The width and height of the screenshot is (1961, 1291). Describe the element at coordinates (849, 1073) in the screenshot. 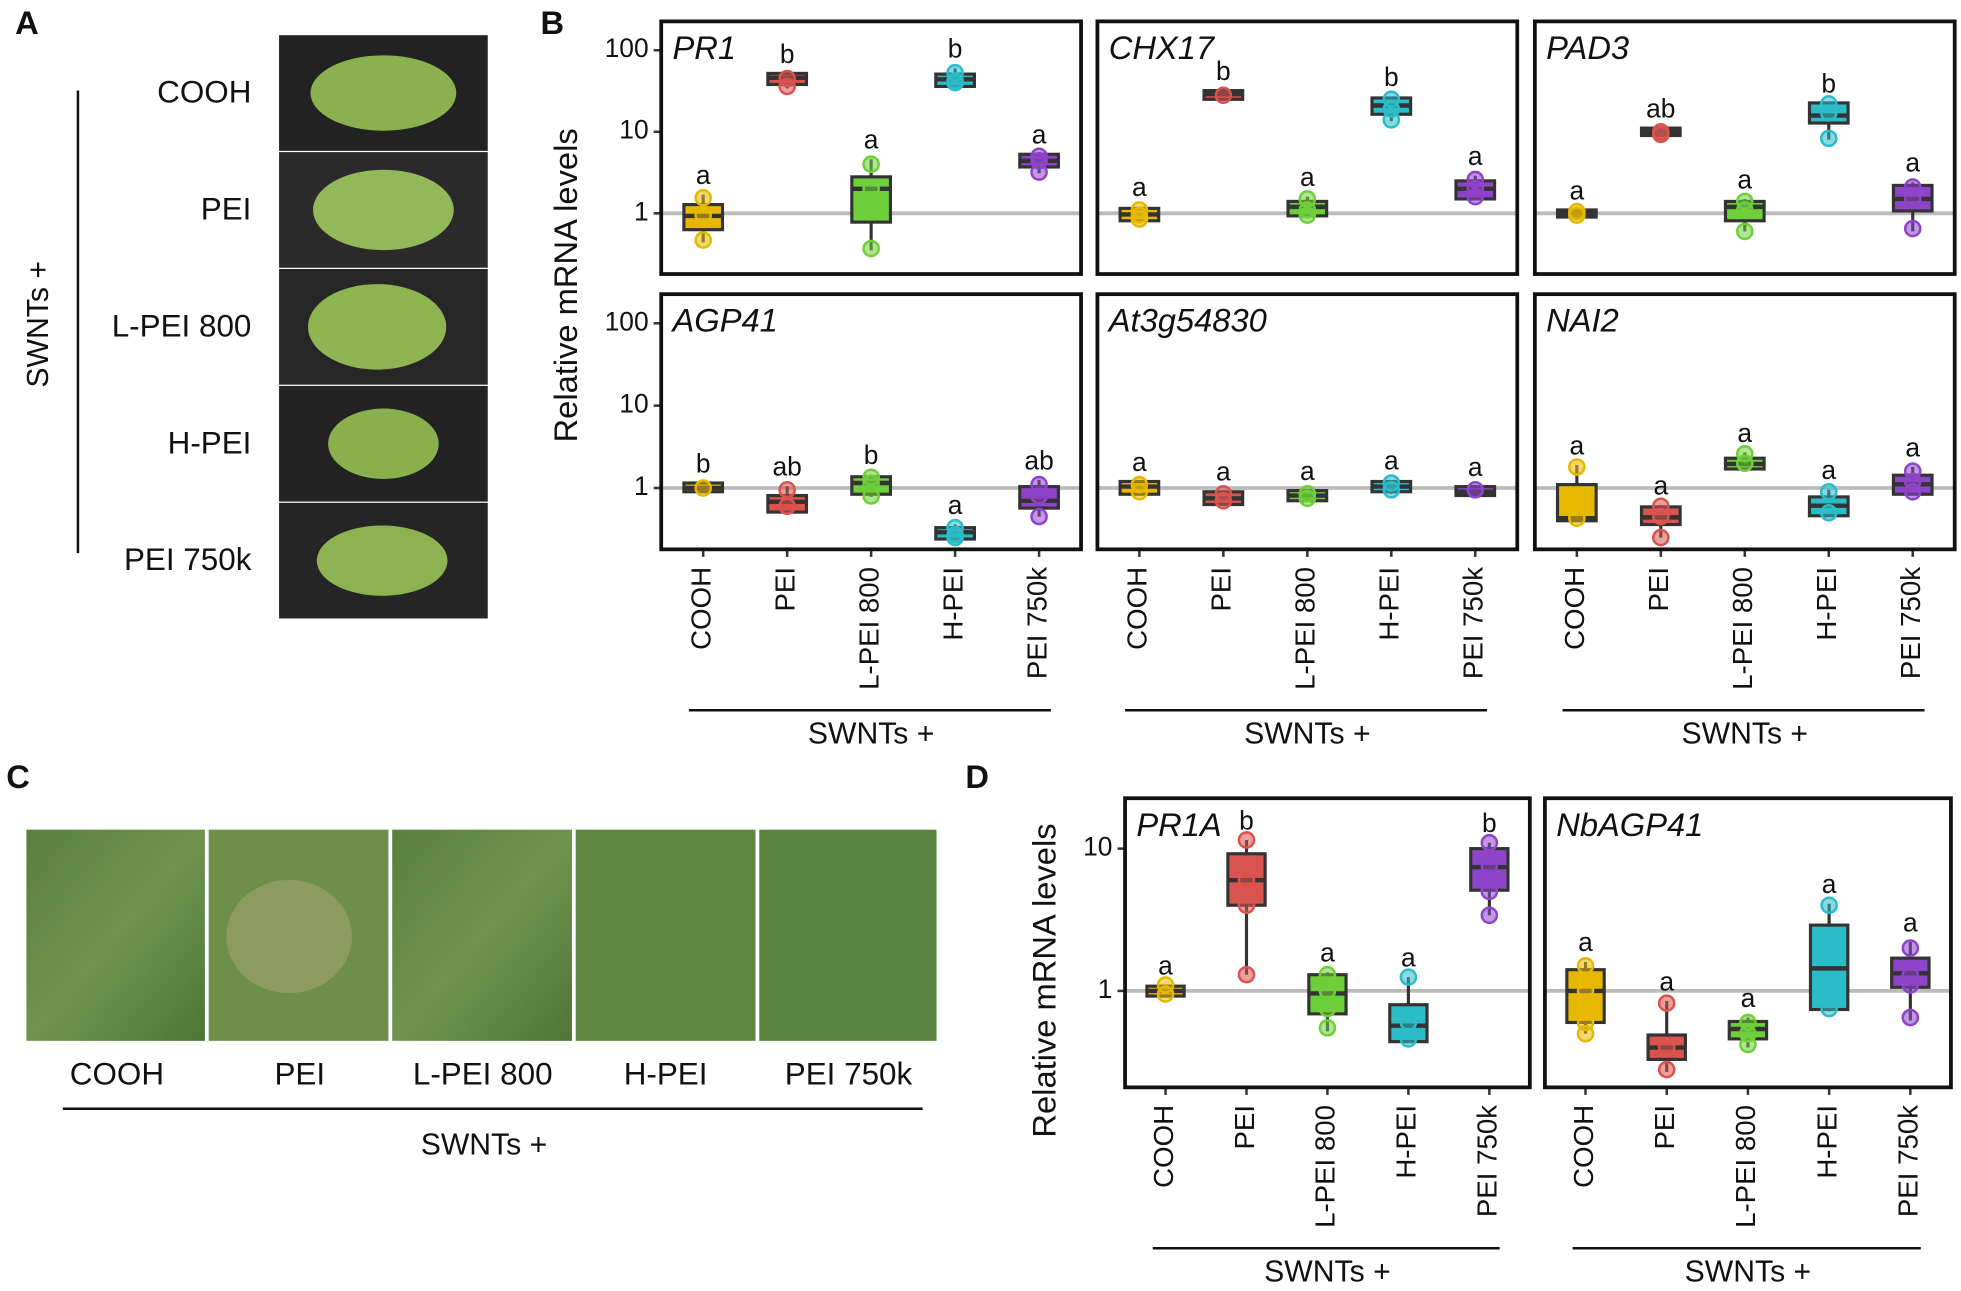

I see `column-label: PEI 750k` at that location.